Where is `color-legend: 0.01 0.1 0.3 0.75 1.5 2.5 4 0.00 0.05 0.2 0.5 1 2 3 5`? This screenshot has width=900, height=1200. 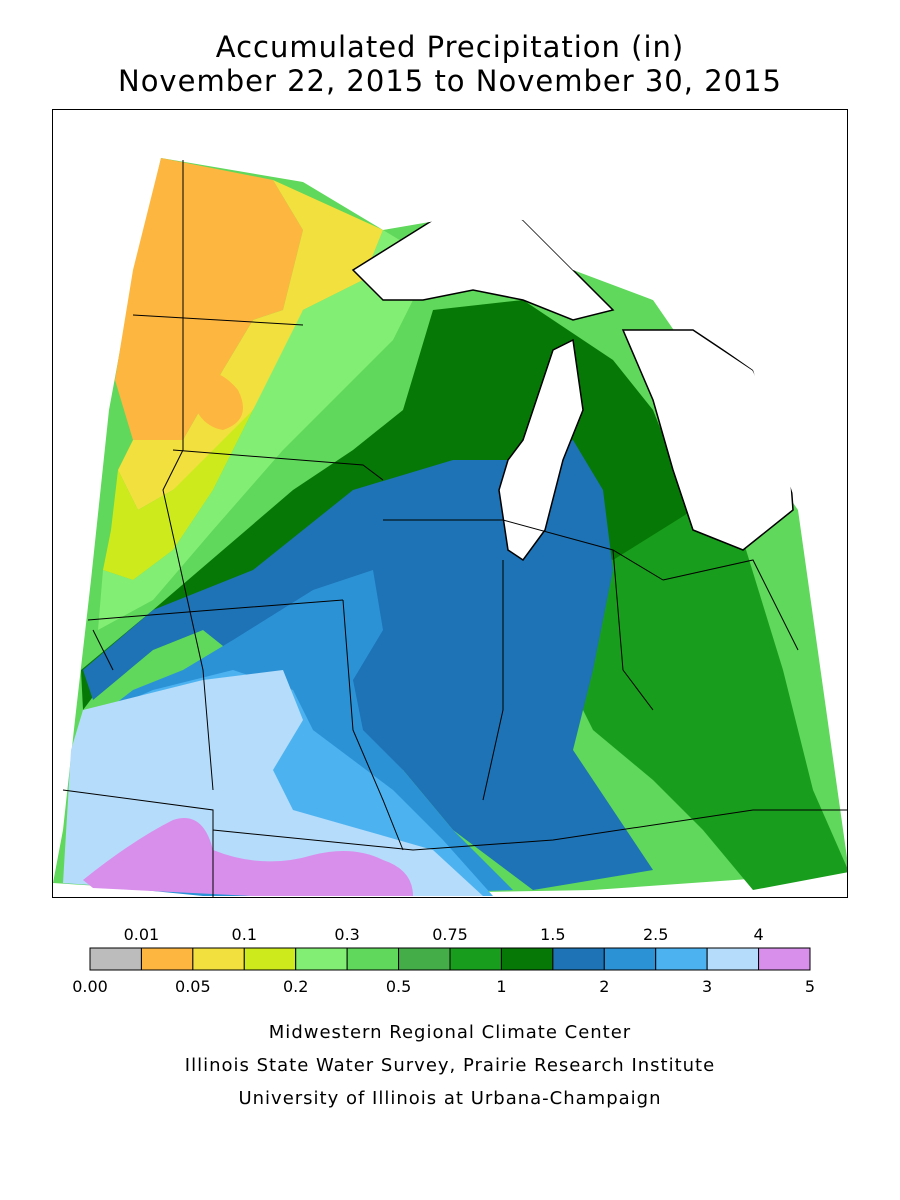
color-legend: 0.01 0.1 0.3 0.75 1.5 2.5 4 0.00 0.05 0.2 0.5 1 2 3 5 is located at coordinates (443, 960).